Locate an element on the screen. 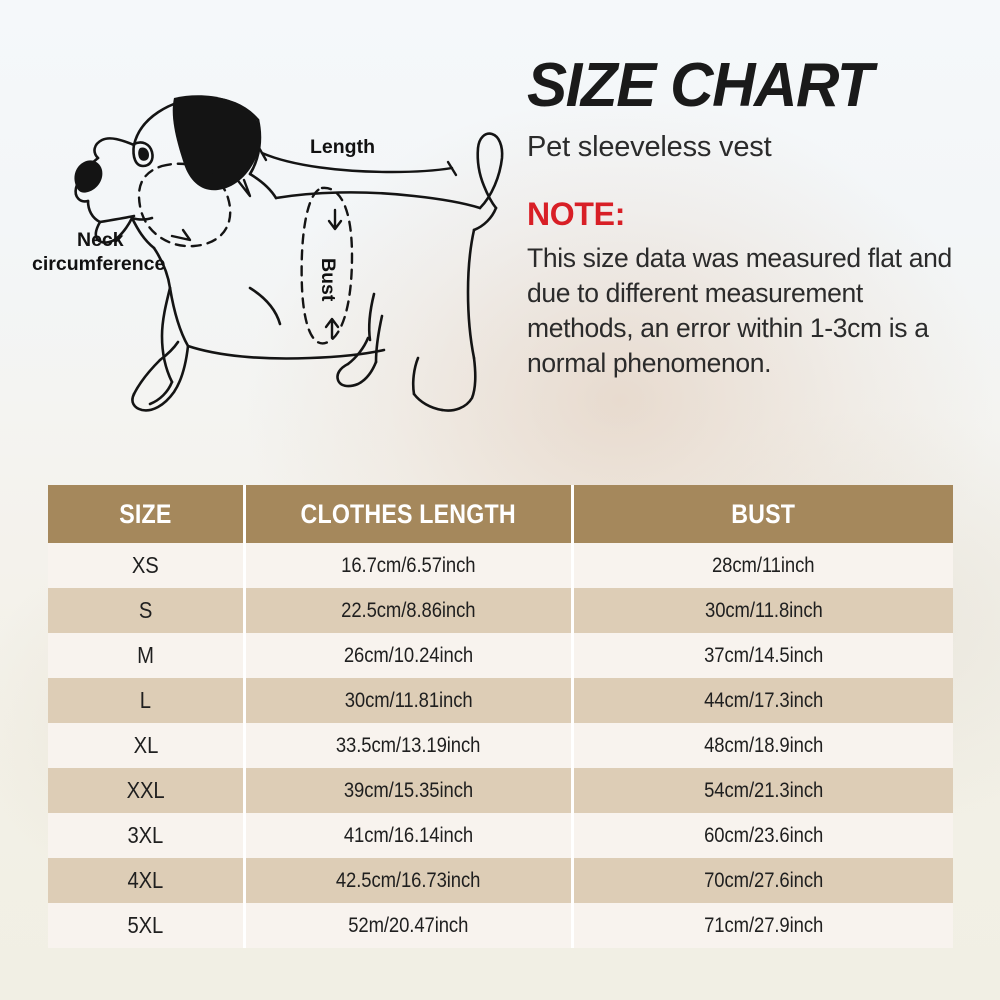  dog-nose is located at coordinates (88, 176).